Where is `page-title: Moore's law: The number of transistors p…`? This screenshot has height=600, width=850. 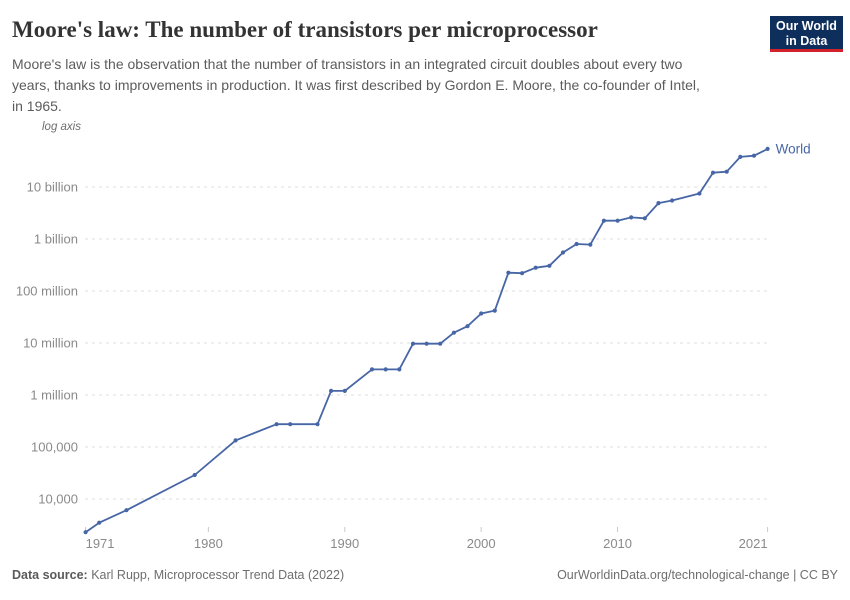 page-title: Moore's law: The number of transistors p… is located at coordinates (305, 29).